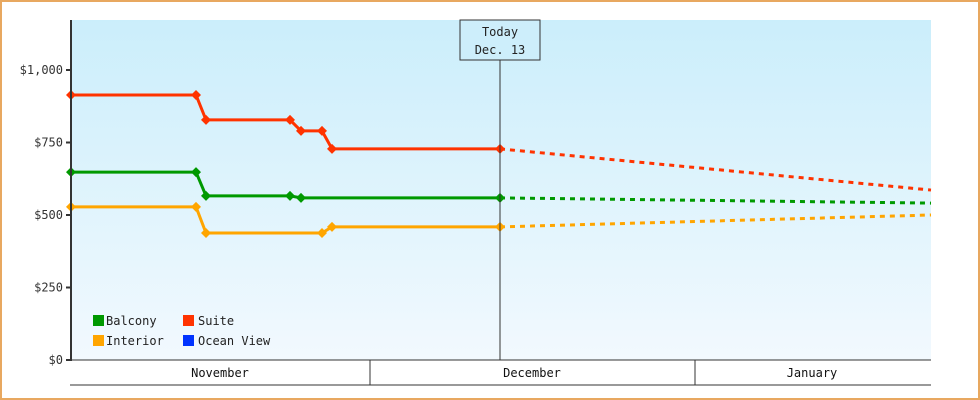  Describe the element at coordinates (715, 221) in the screenshot. I see `projected-line-interior` at that location.